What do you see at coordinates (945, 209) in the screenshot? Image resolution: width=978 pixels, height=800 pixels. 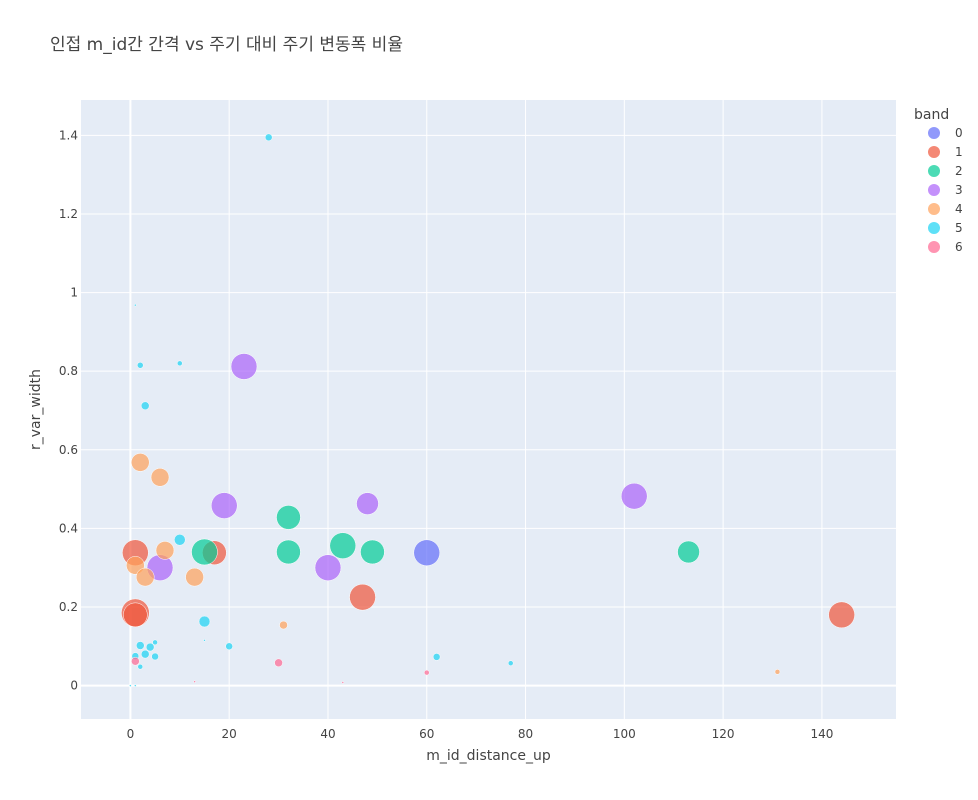 I see `legend-item-band-4: 4` at bounding box center [945, 209].